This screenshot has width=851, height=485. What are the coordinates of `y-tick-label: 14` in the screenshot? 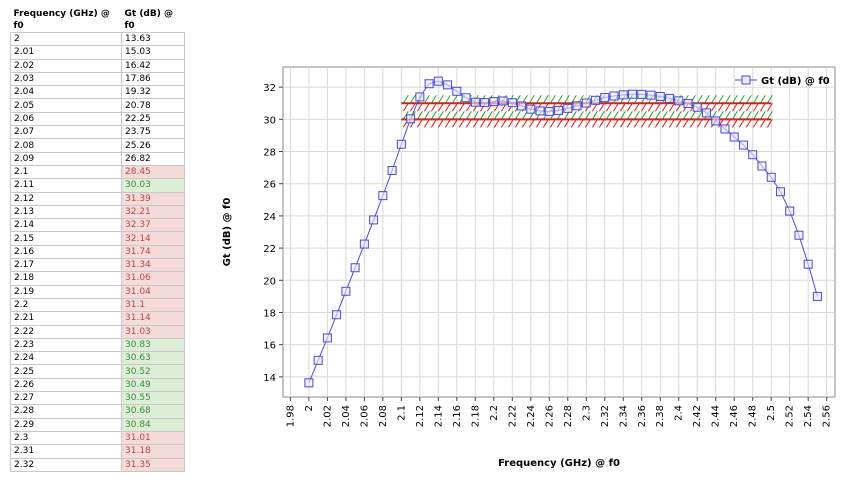 It's located at (269, 378).